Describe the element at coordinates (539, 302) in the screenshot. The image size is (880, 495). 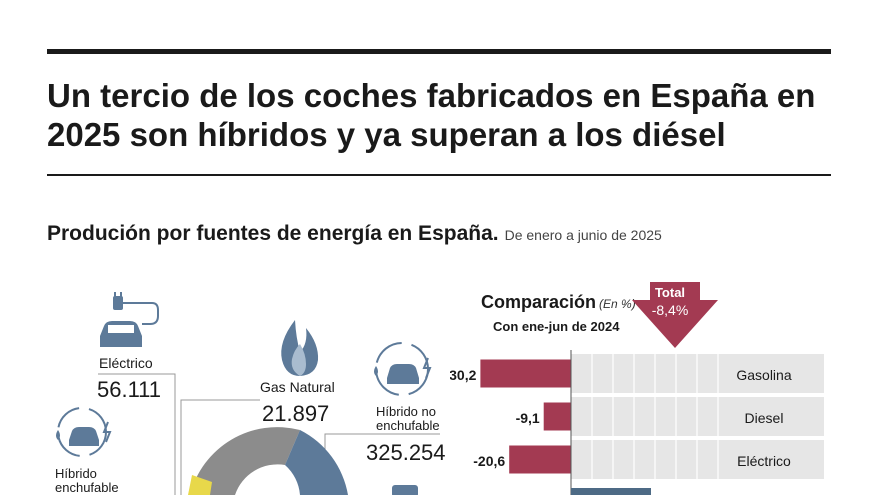
I see `comparison-title-text: Comparación` at that location.